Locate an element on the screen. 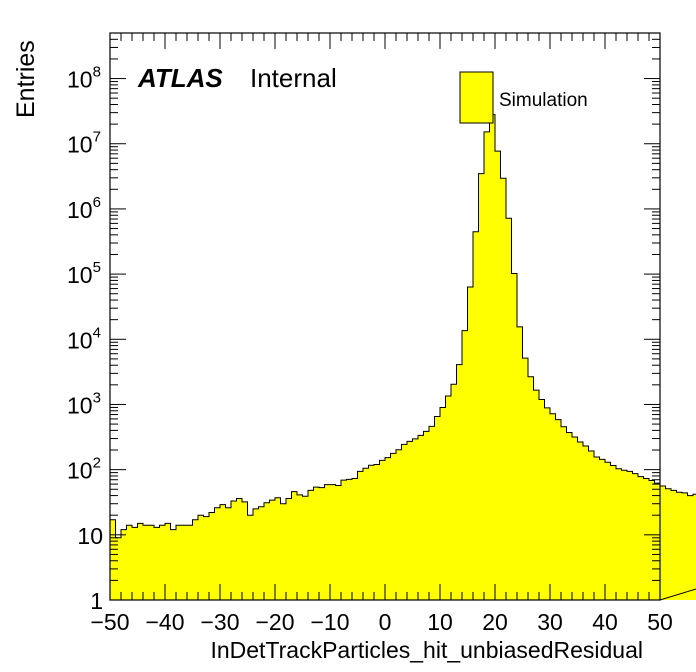 The height and width of the screenshot is (672, 696). x-tick-label: −10 is located at coordinates (329, 622).